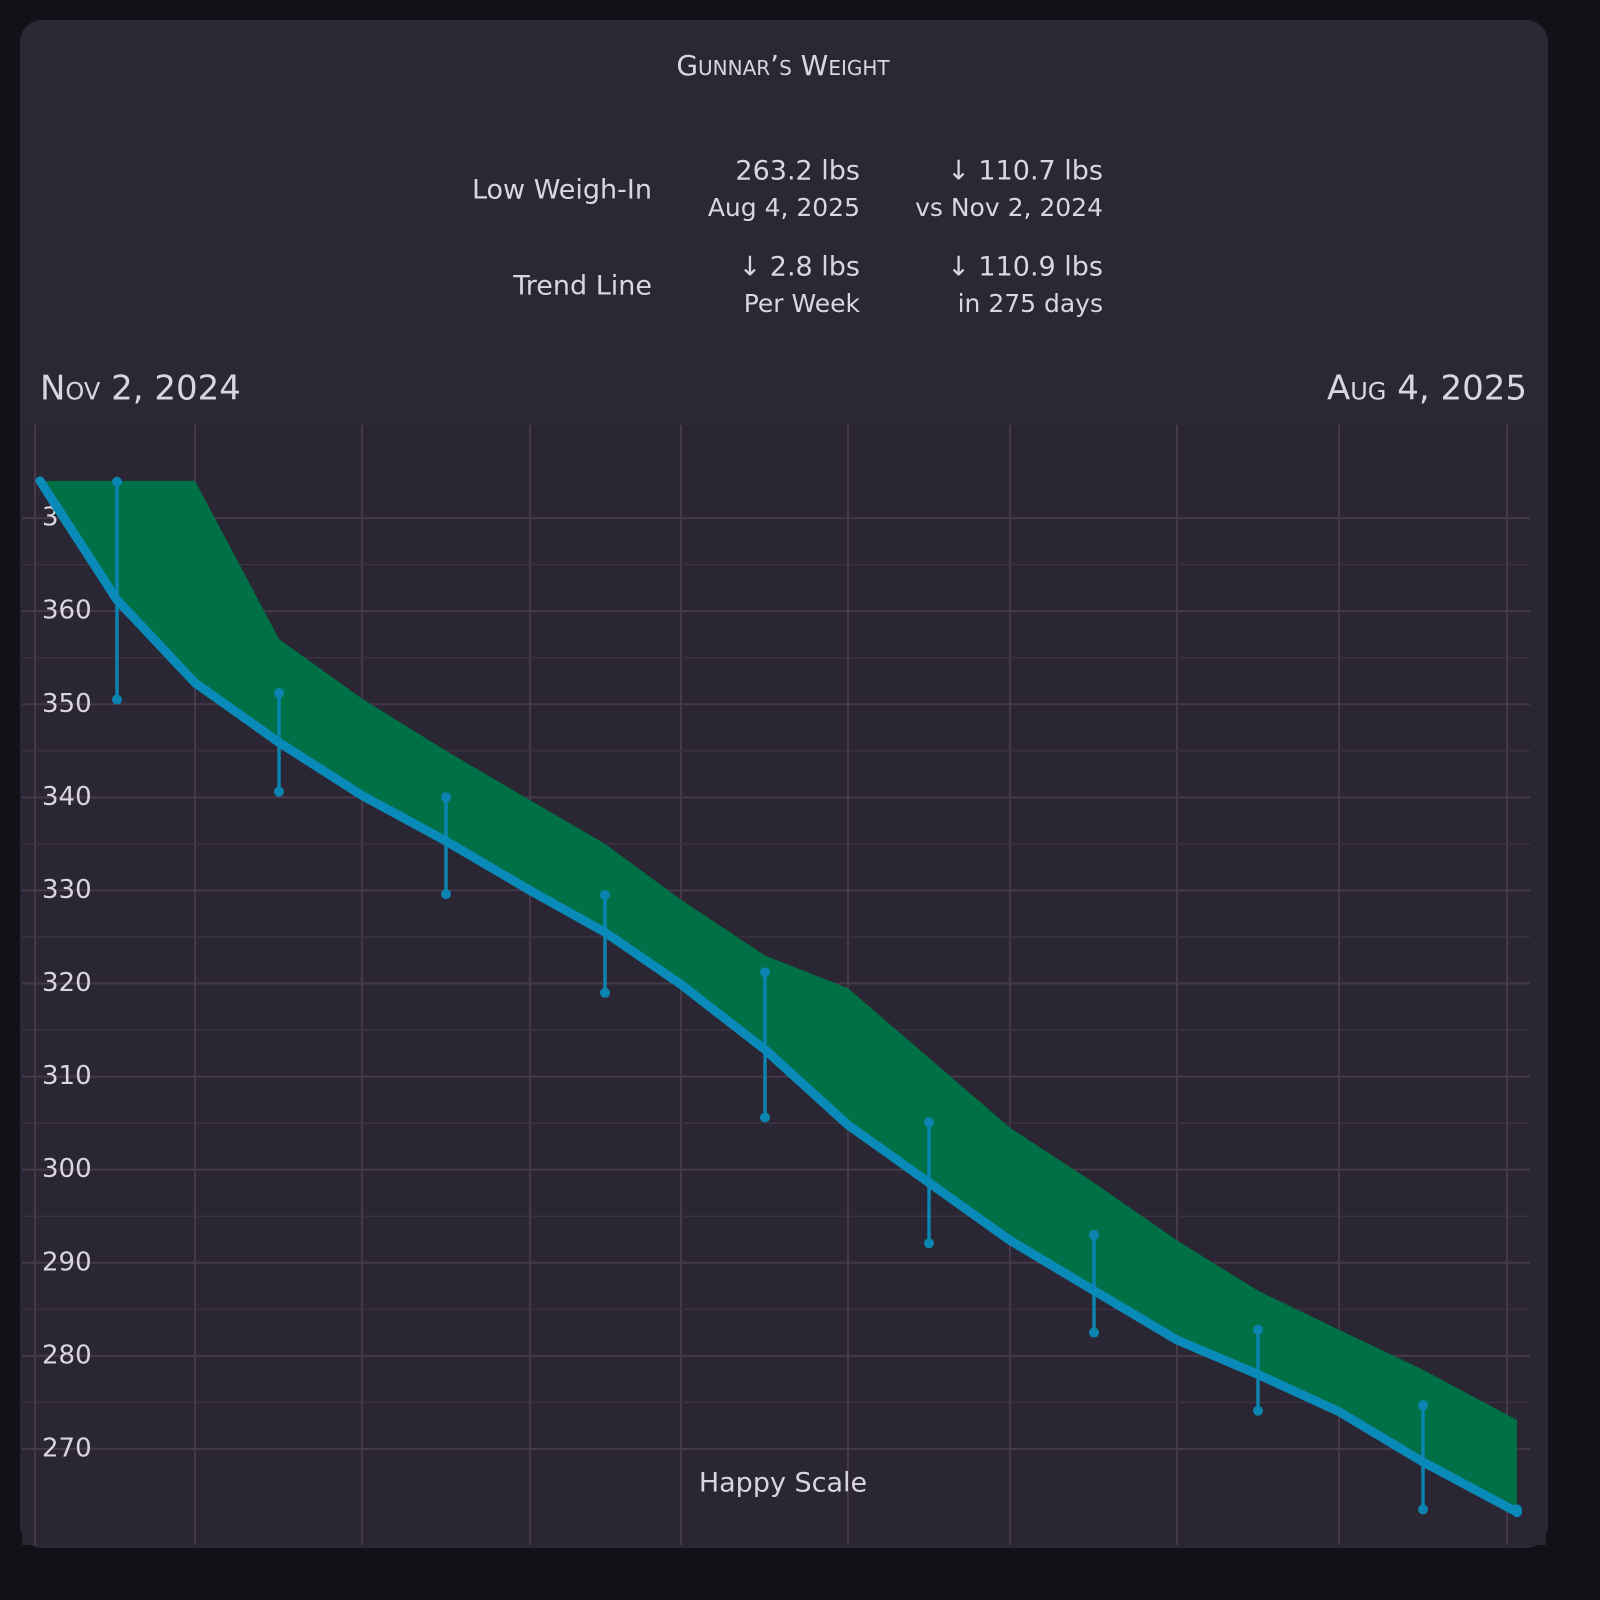 This screenshot has width=1600, height=1600. Describe the element at coordinates (67, 983) in the screenshot. I see `y-tick-label: 320` at that location.